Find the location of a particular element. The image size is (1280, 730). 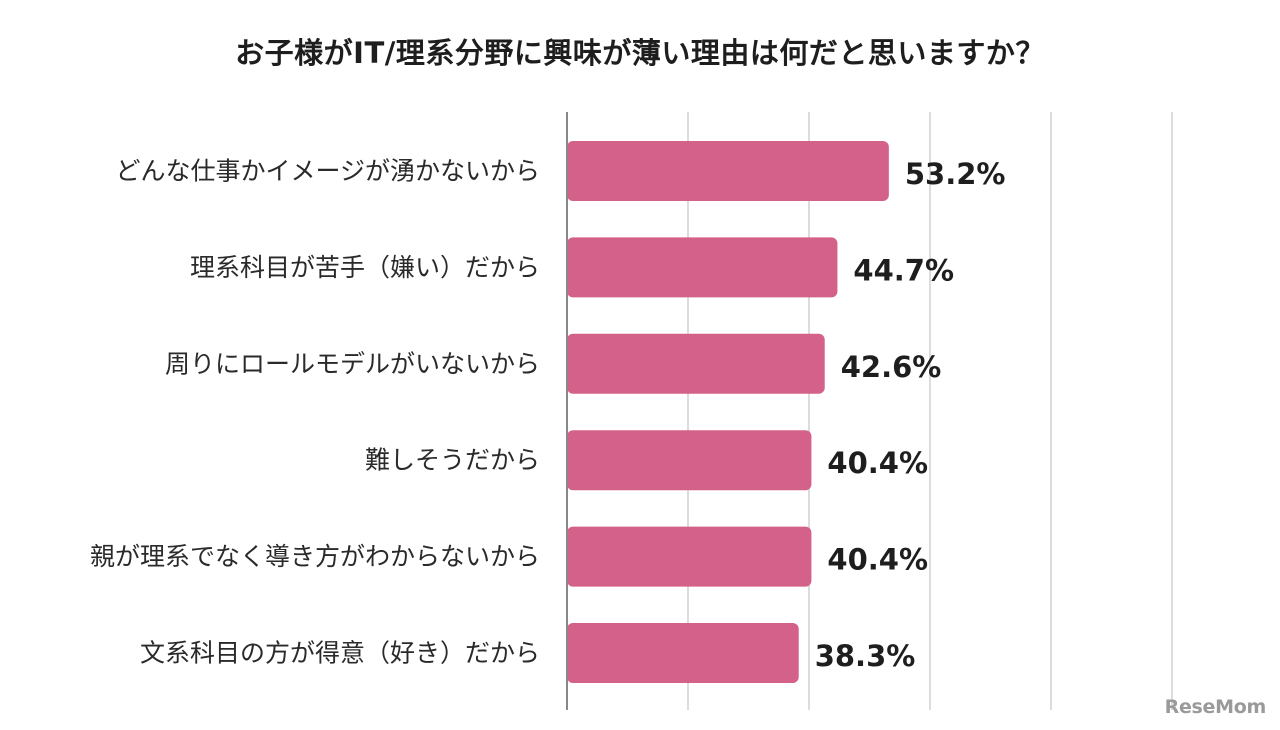

value-labels: 53.2% 44.7% 42.6% 40.4% 40.4% 38.3% is located at coordinates (910, 415).